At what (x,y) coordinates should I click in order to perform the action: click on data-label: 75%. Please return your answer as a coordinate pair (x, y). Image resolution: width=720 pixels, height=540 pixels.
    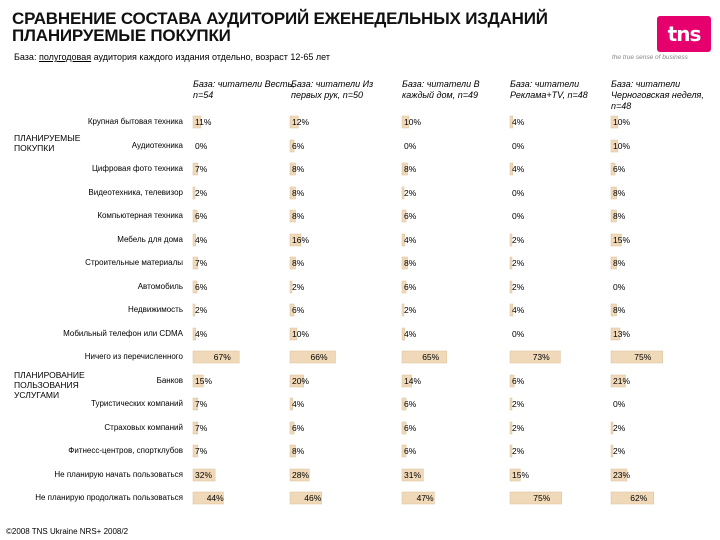
    Looking at the image, I should click on (541, 498).